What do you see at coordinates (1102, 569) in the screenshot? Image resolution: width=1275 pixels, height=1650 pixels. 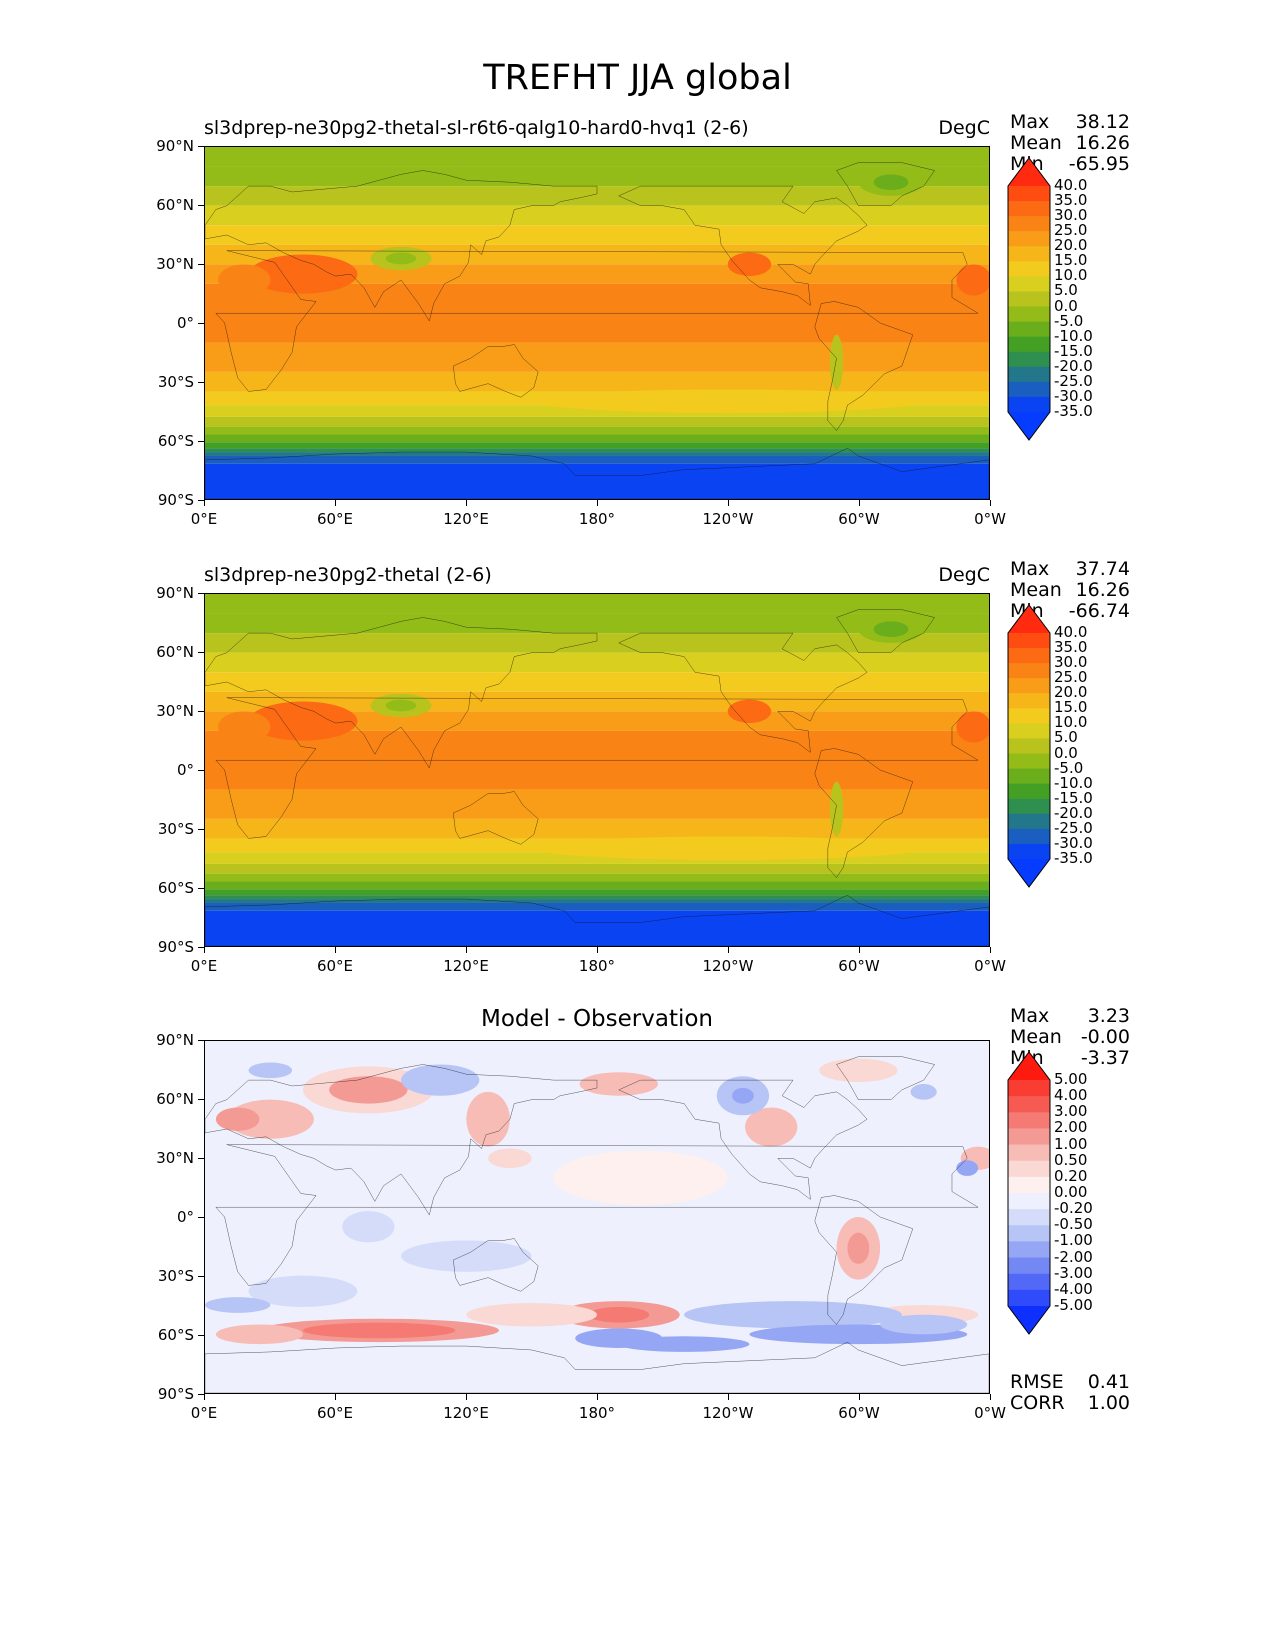 I see `stat-max-value: 37.74` at bounding box center [1102, 569].